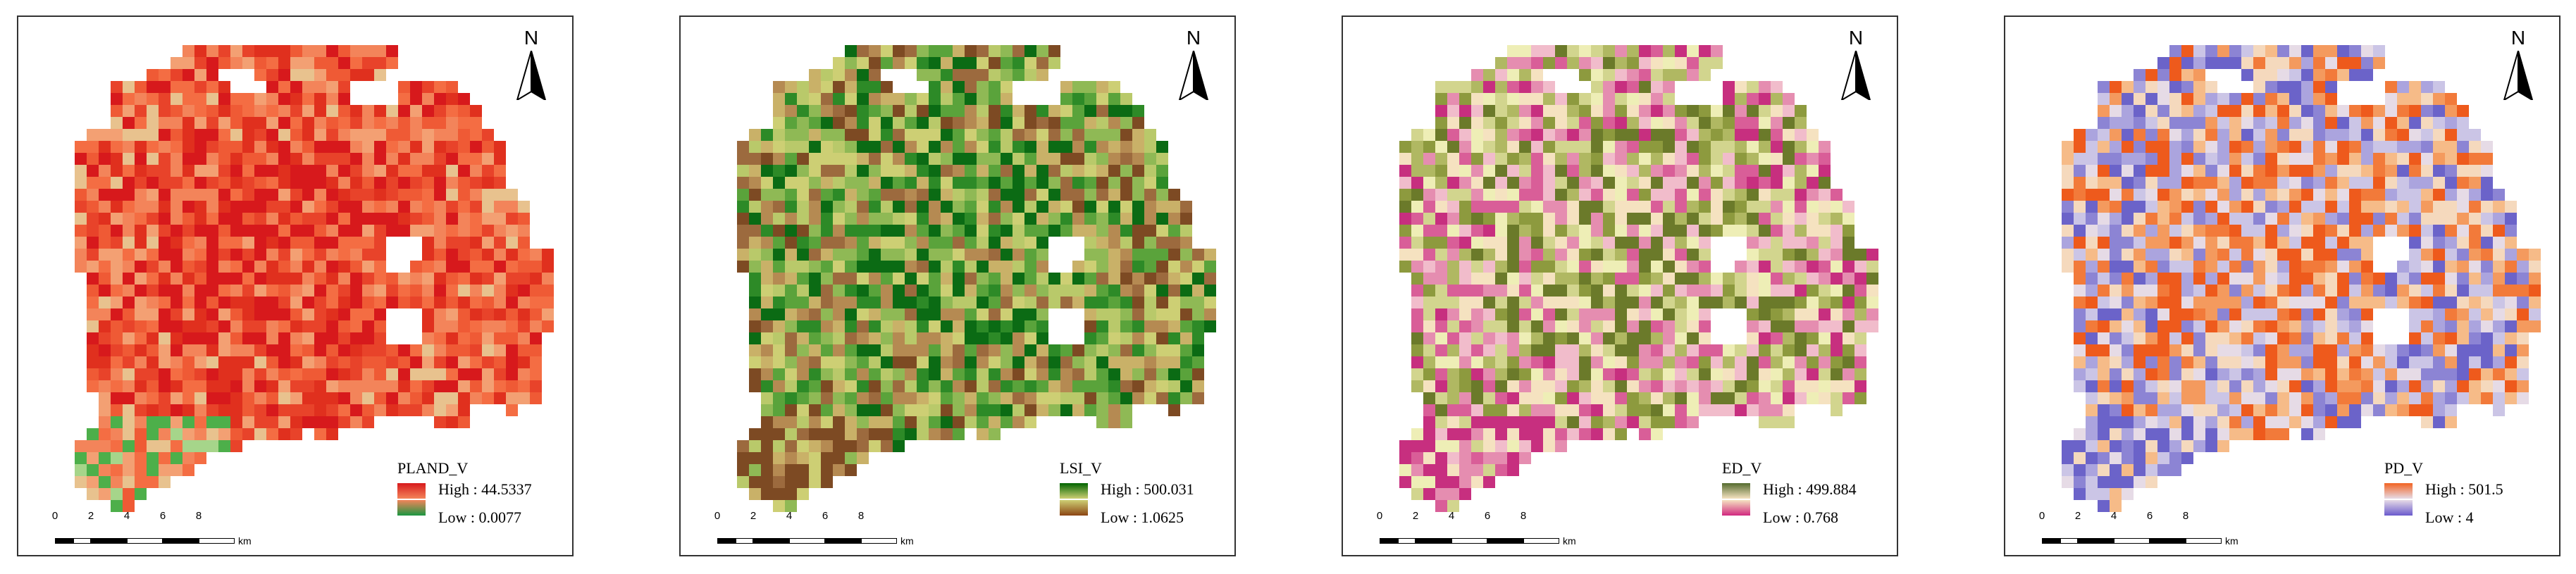 The height and width of the screenshot is (574, 2576). I want to click on legend-high-label: High : 500.031, so click(1147, 489).